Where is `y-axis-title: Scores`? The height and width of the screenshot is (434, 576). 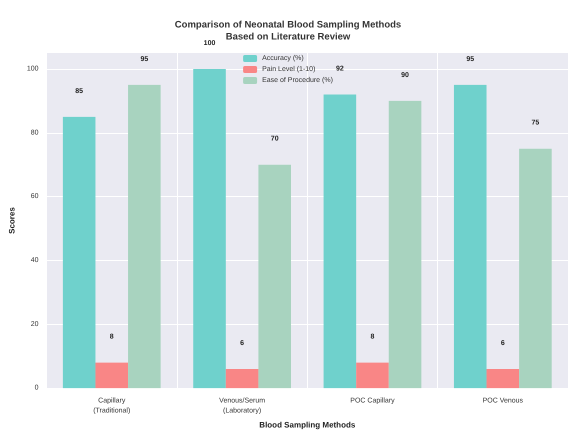
y-axis-title: Scores is located at coordinates (12, 220).